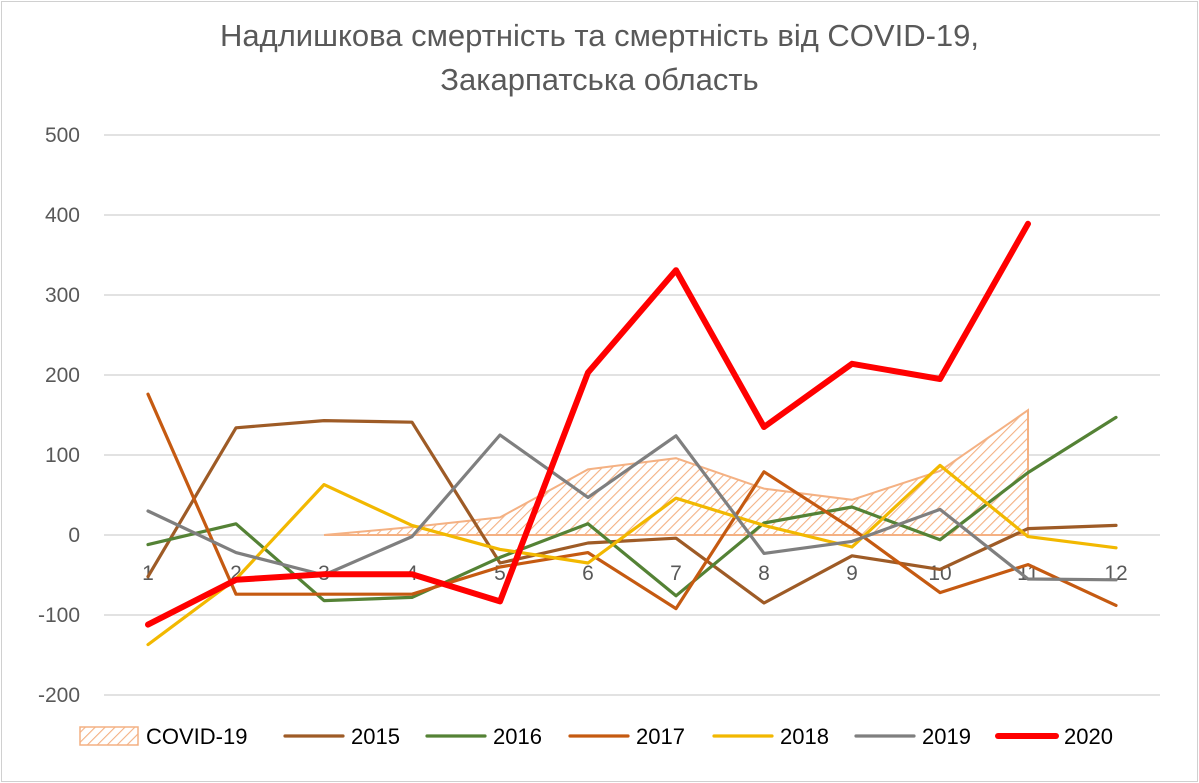 This screenshot has height=783, width=1199. I want to click on legend-item-2019: 2019, so click(912, 736).